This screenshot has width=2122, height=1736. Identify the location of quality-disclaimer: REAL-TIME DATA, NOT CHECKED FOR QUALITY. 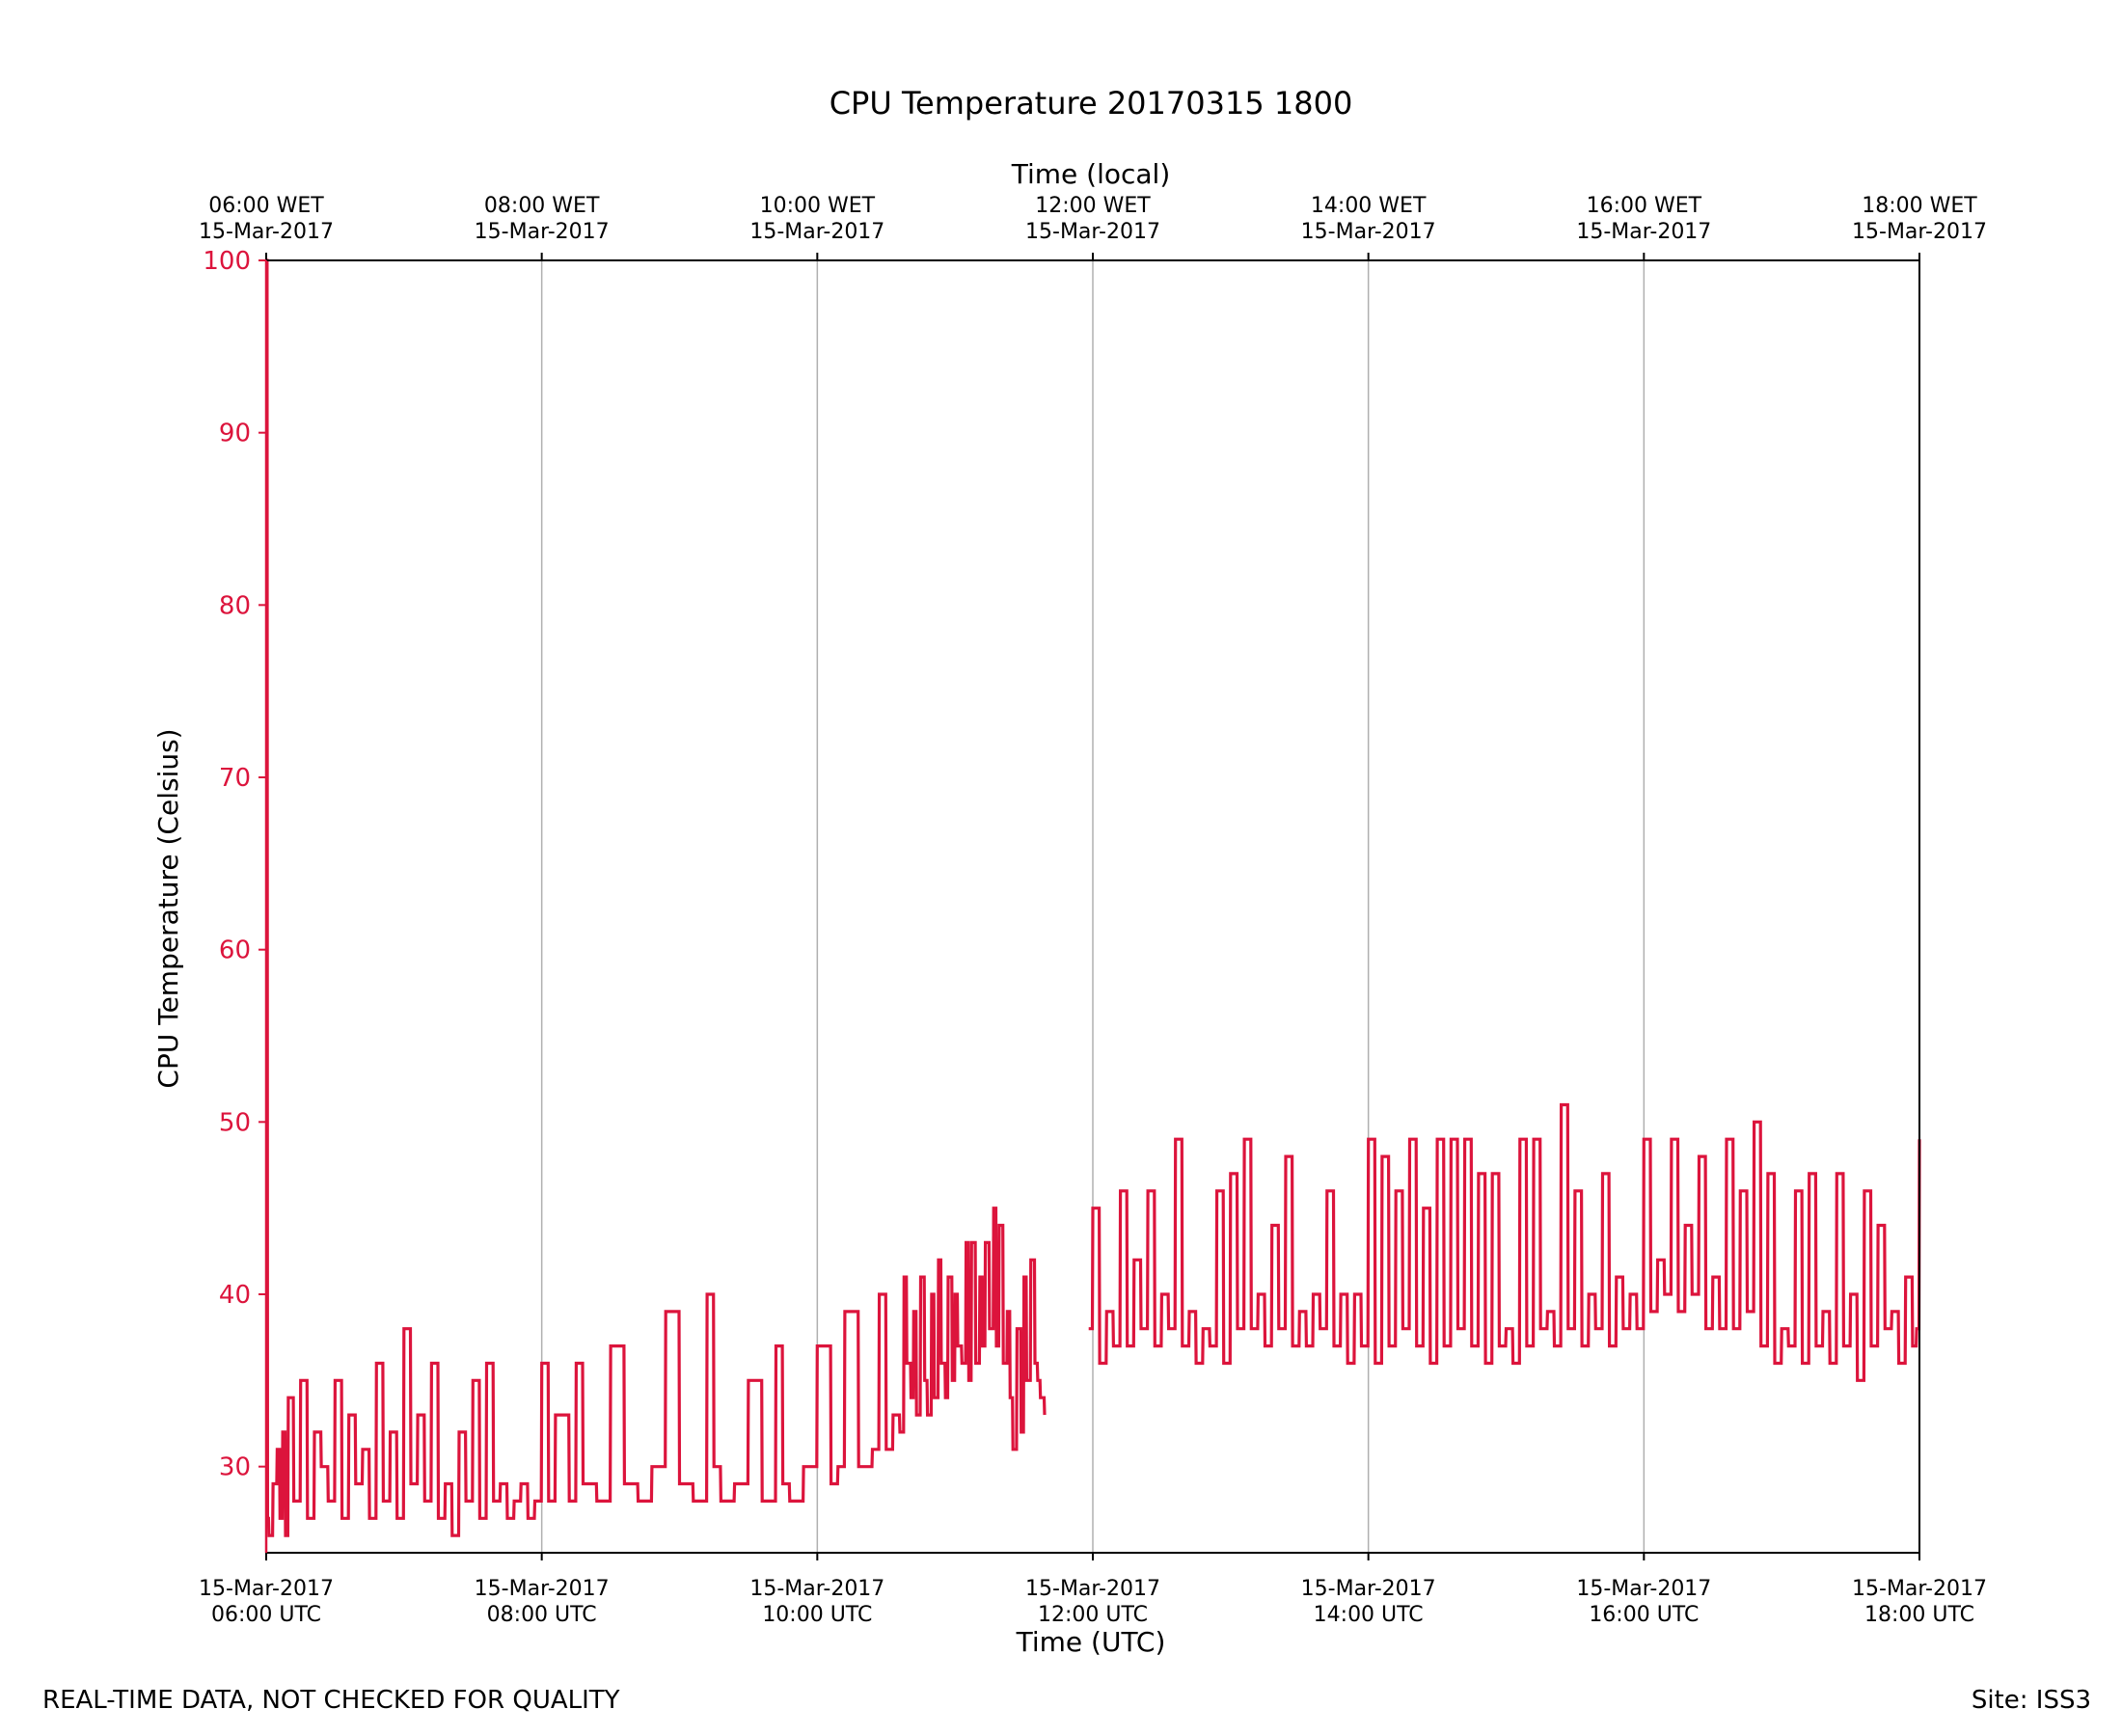
(331, 1701).